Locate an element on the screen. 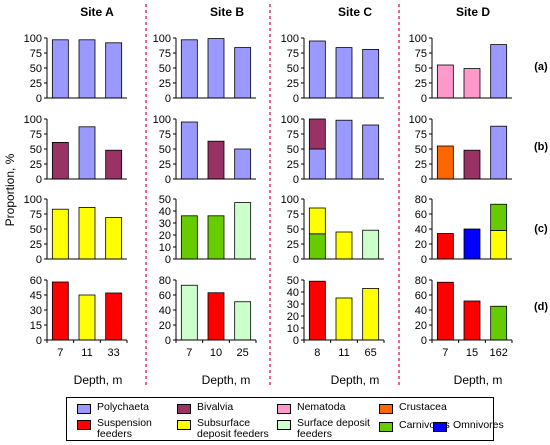 Image resolution: width=550 pixels, height=445 pixels. panel-site-c-row-a: 0 25 50 75 100 is located at coordinates (332, 69).